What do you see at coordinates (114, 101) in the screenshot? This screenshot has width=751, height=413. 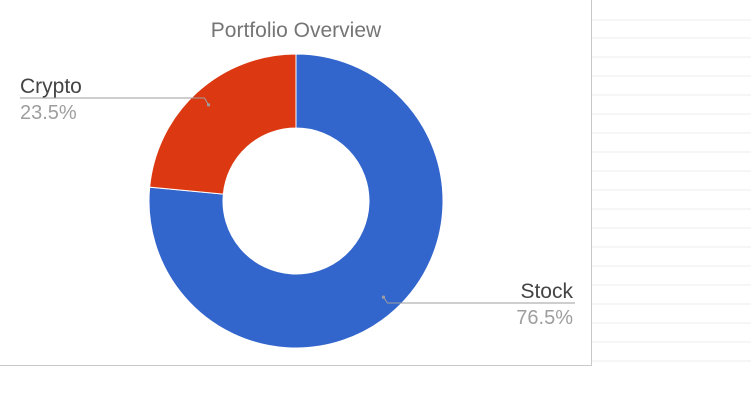 I see `leader-line-crypto` at bounding box center [114, 101].